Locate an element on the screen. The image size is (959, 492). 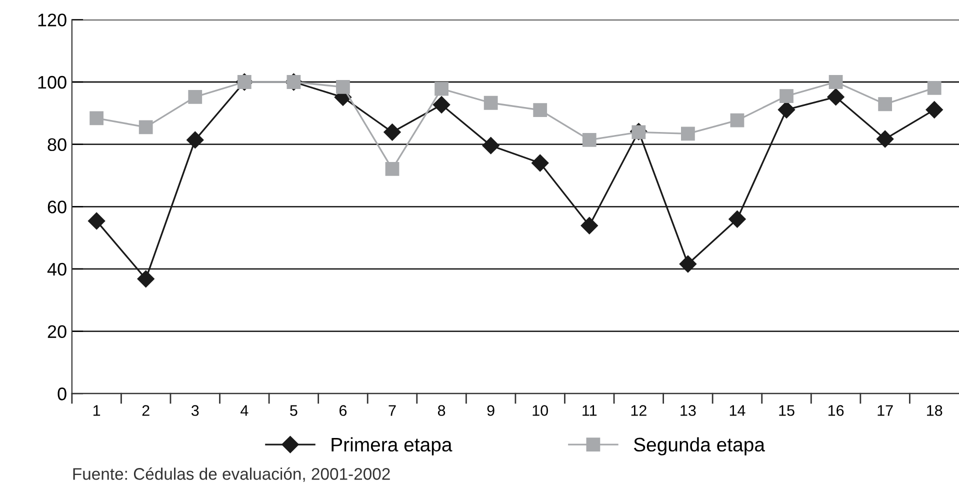
x-tick-label: 1 is located at coordinates (96, 410).